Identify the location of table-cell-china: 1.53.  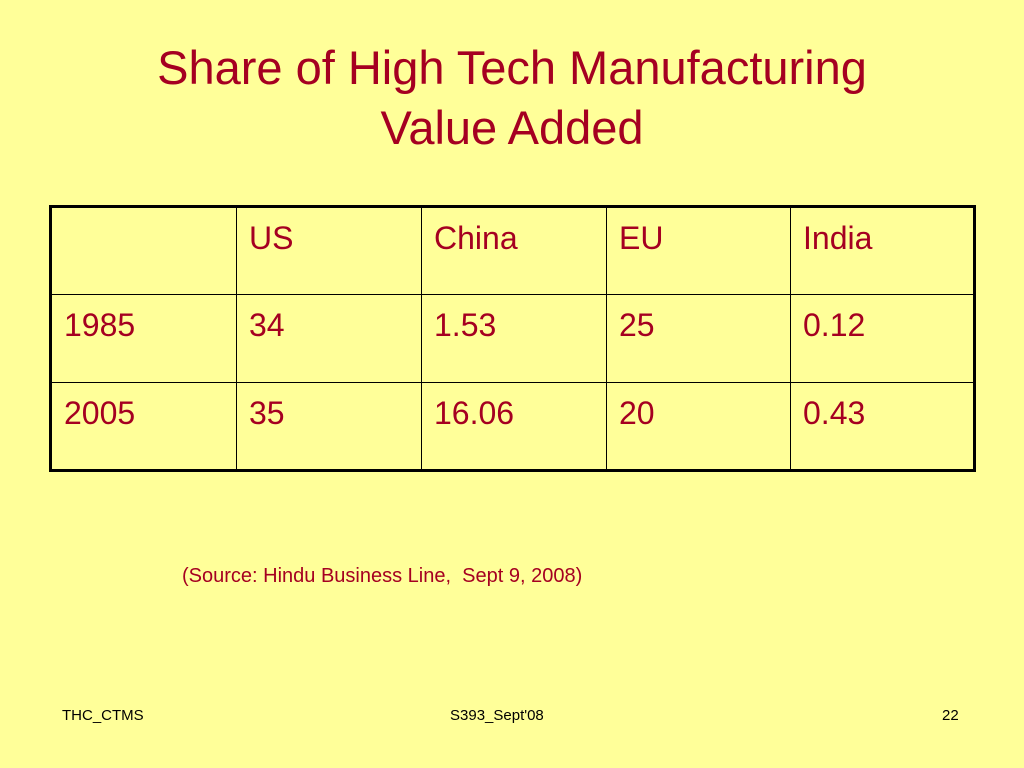
(514, 338).